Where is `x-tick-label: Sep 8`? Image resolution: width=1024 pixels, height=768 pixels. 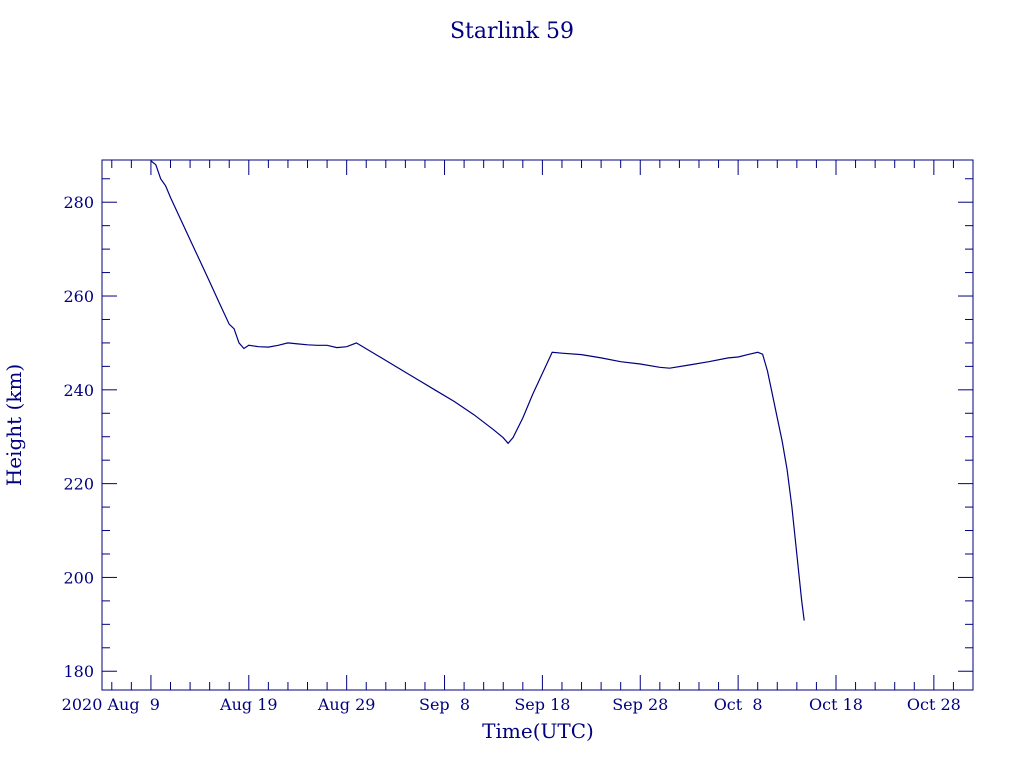 x-tick-label: Sep 8 is located at coordinates (444, 704).